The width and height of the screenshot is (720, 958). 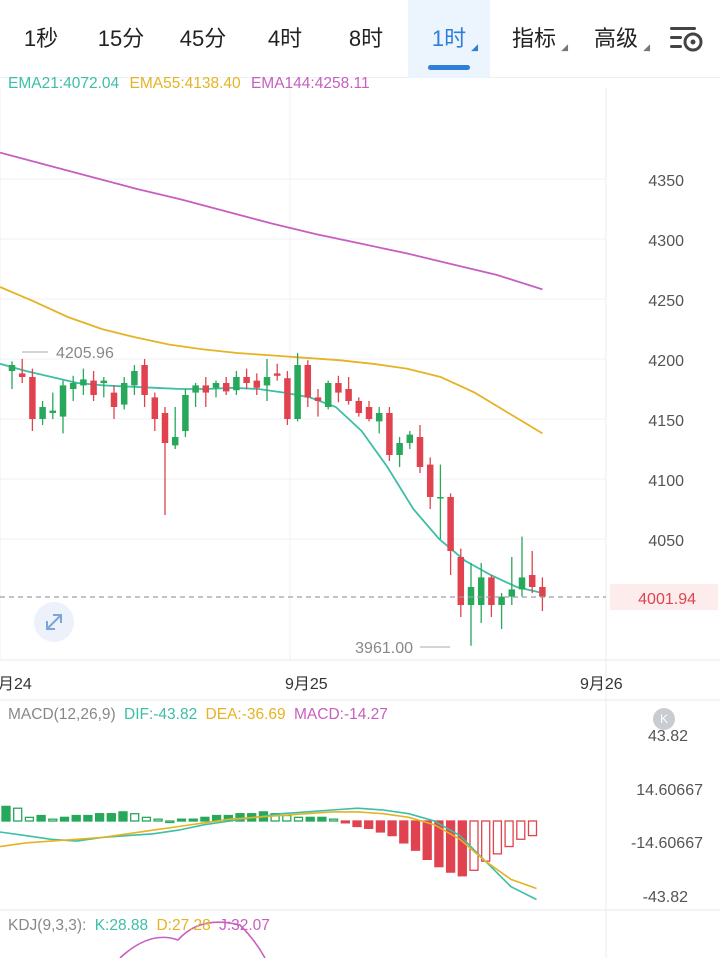 What do you see at coordinates (185, 83) in the screenshot?
I see `ema55-legend: EMA55:4138.40` at bounding box center [185, 83].